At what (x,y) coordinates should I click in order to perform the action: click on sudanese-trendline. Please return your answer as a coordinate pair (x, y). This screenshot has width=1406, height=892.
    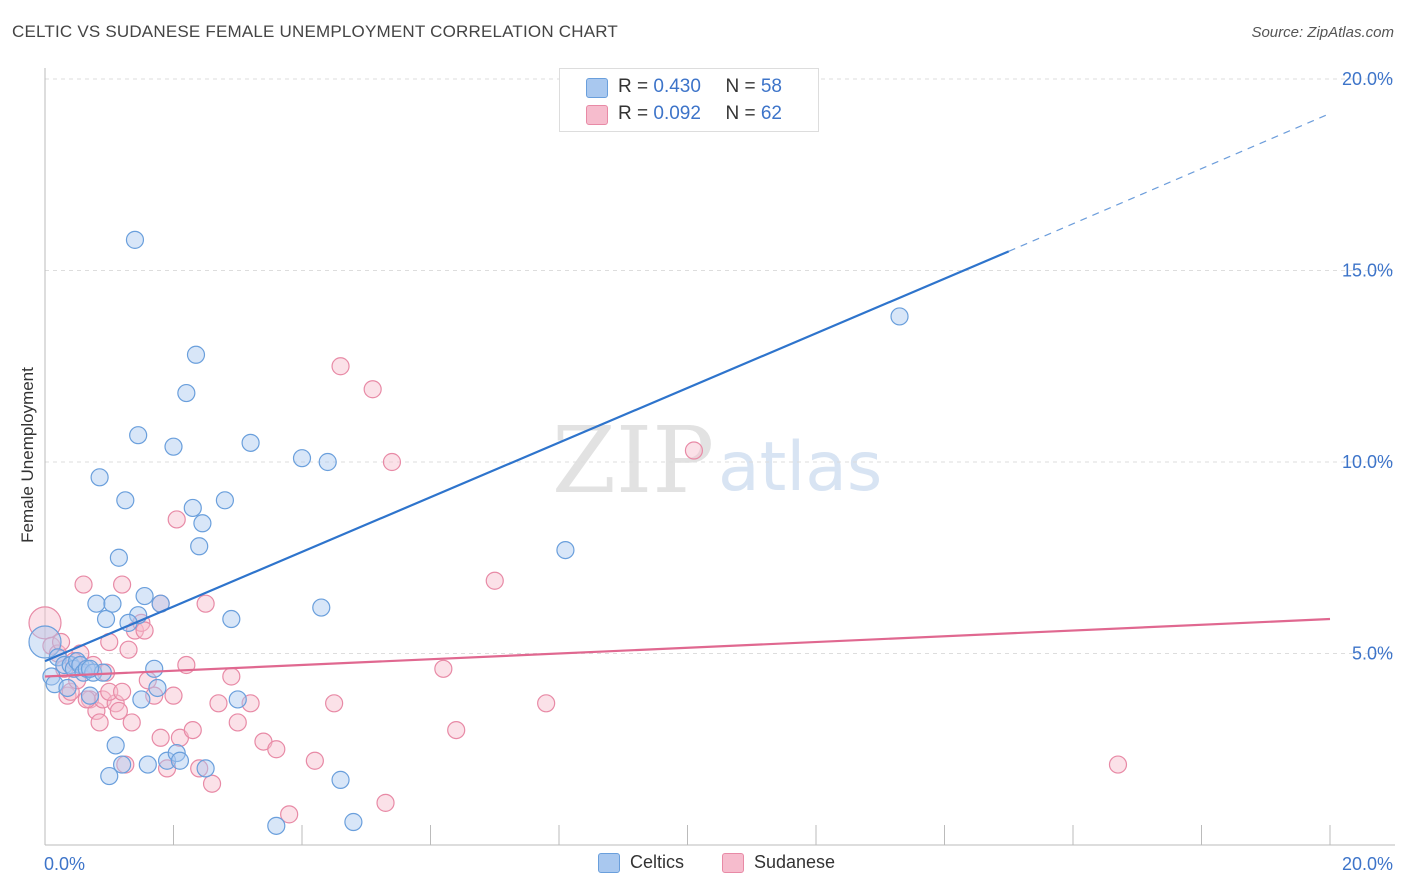
    Looking at the image, I should click on (687, 647).